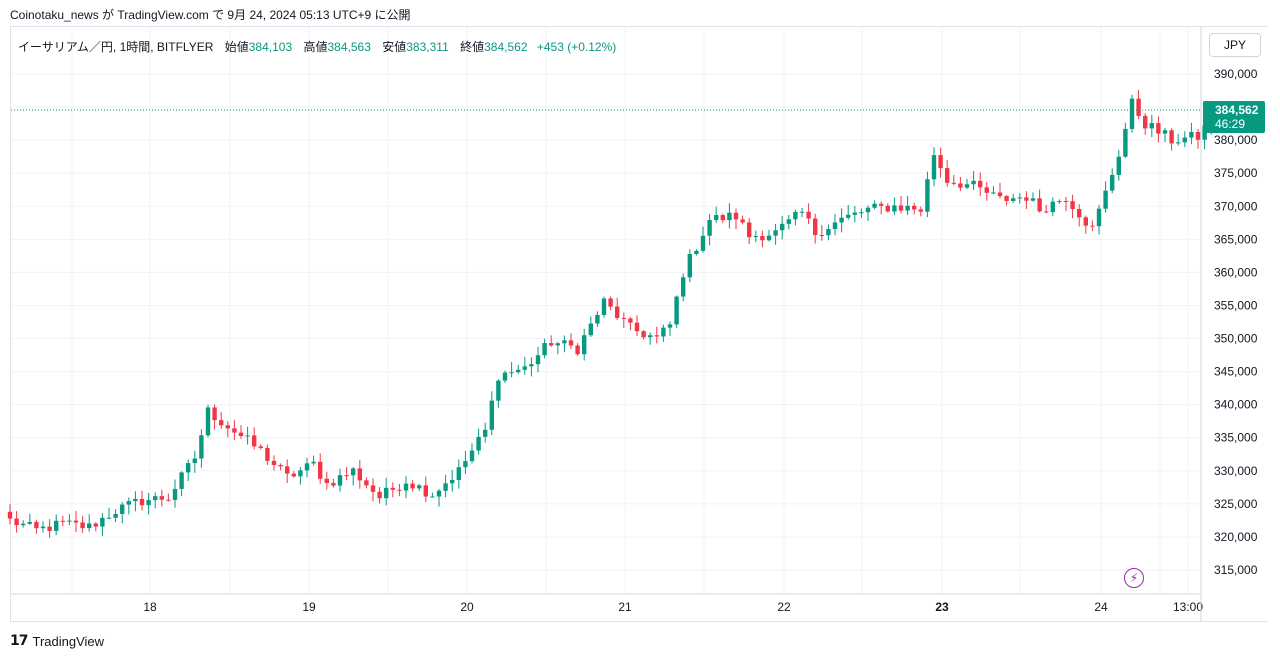  Describe the element at coordinates (1236, 372) in the screenshot. I see `y-tick-label: 345,000` at that location.